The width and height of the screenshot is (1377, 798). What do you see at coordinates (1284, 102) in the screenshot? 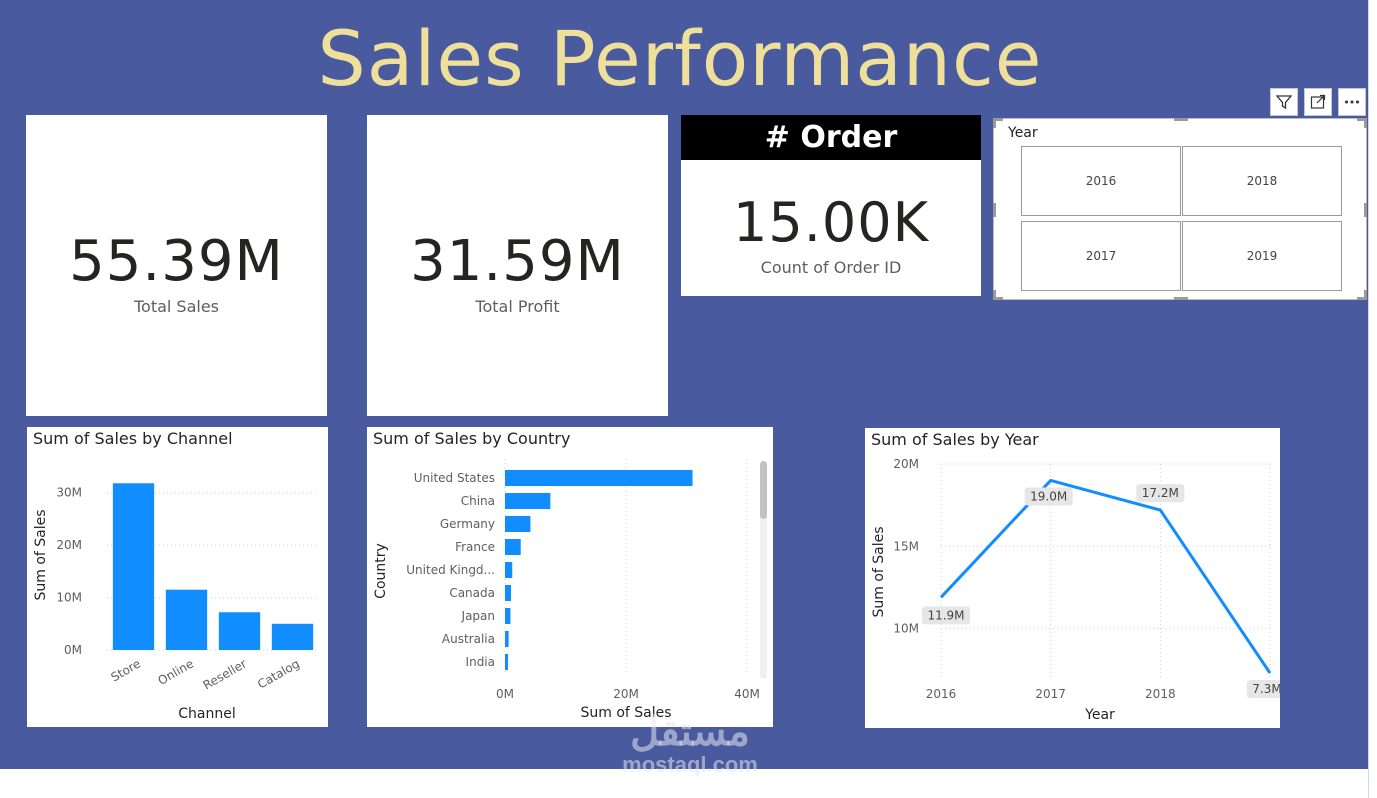
I see `filter-icon` at bounding box center [1284, 102].